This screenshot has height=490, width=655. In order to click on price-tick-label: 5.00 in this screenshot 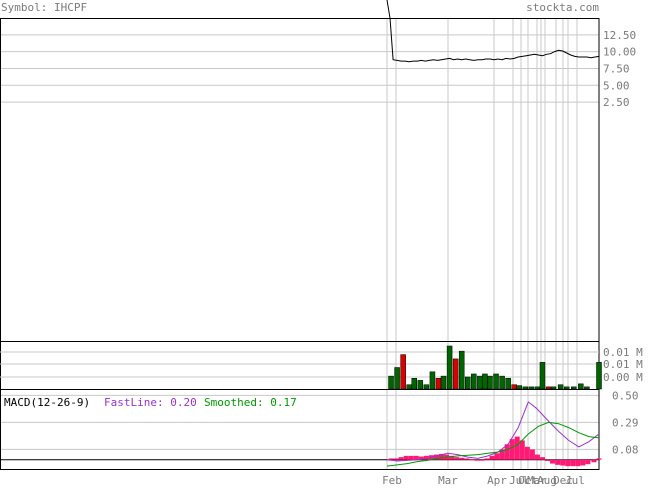, I will do `click(616, 85)`.